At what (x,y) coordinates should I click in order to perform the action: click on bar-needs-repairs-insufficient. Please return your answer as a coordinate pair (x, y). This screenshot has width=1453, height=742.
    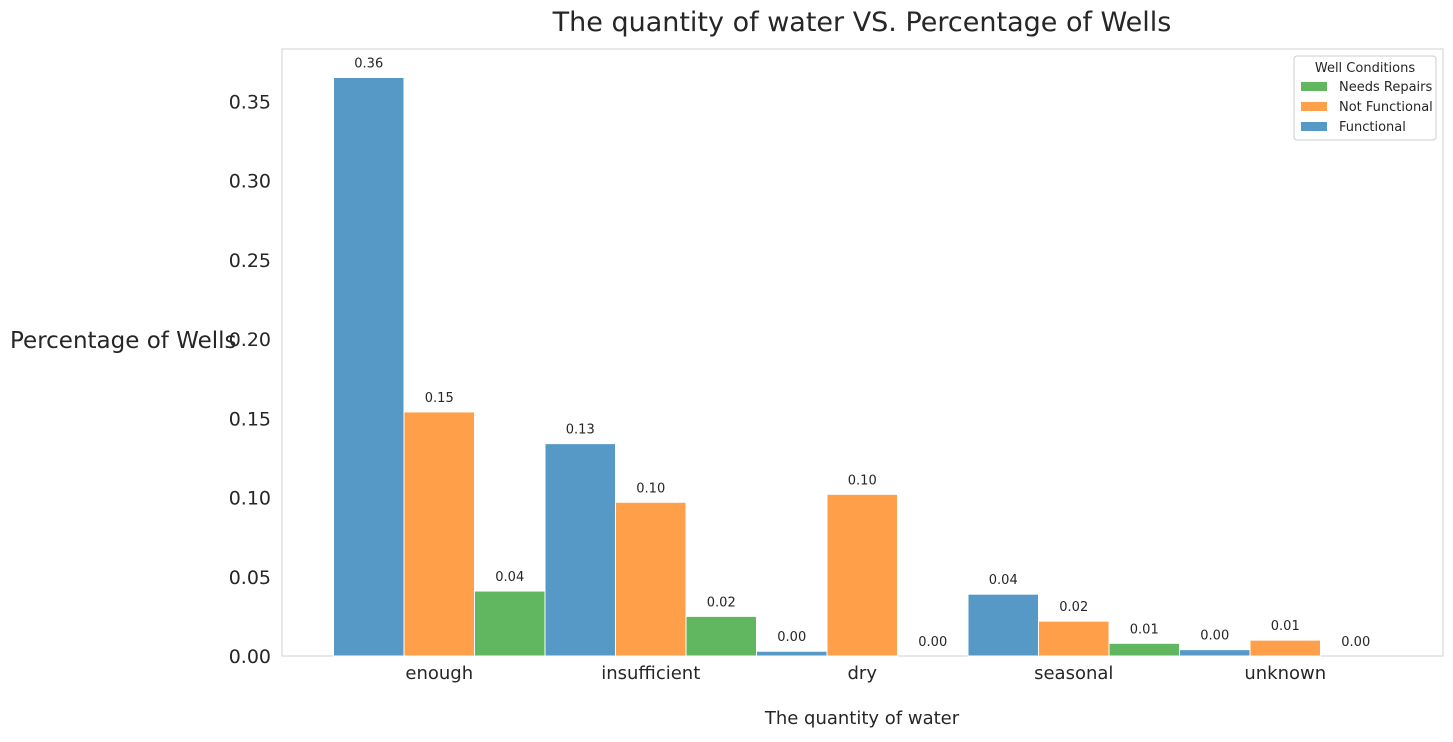
    Looking at the image, I should click on (721, 636).